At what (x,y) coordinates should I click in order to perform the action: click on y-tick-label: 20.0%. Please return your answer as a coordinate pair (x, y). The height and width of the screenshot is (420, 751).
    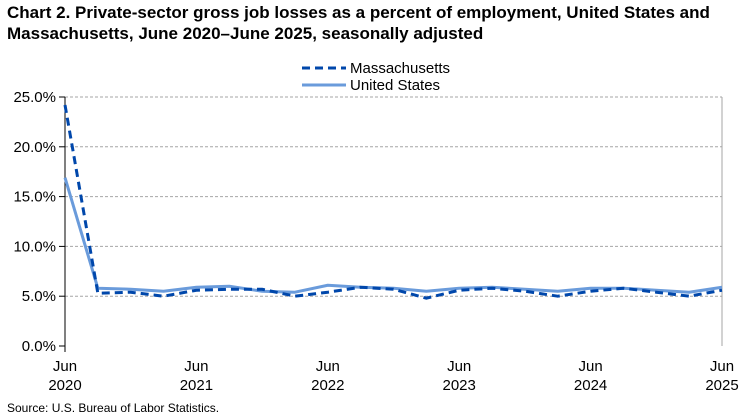
    Looking at the image, I should click on (34, 147).